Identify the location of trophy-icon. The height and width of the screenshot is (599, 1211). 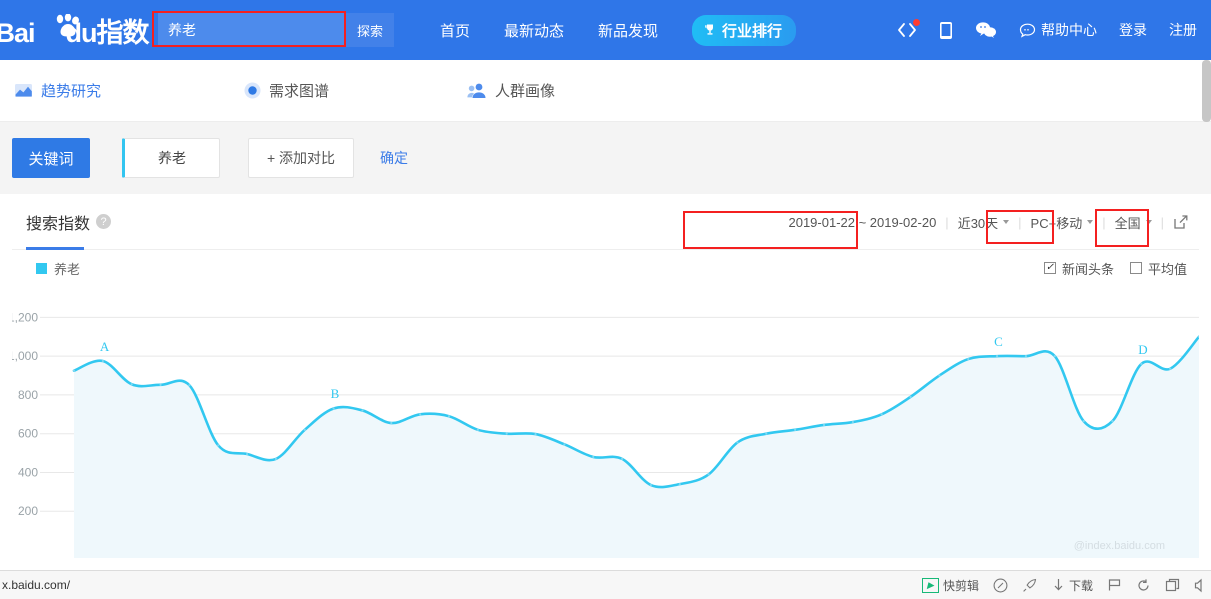
(709, 29).